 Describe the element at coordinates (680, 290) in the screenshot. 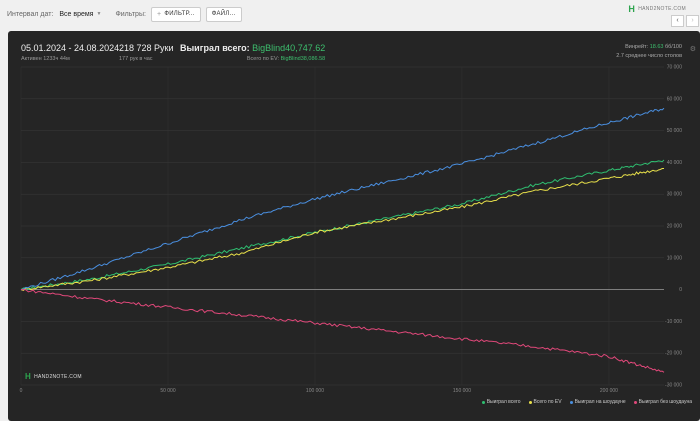

I see `y-tick-label: 0` at that location.